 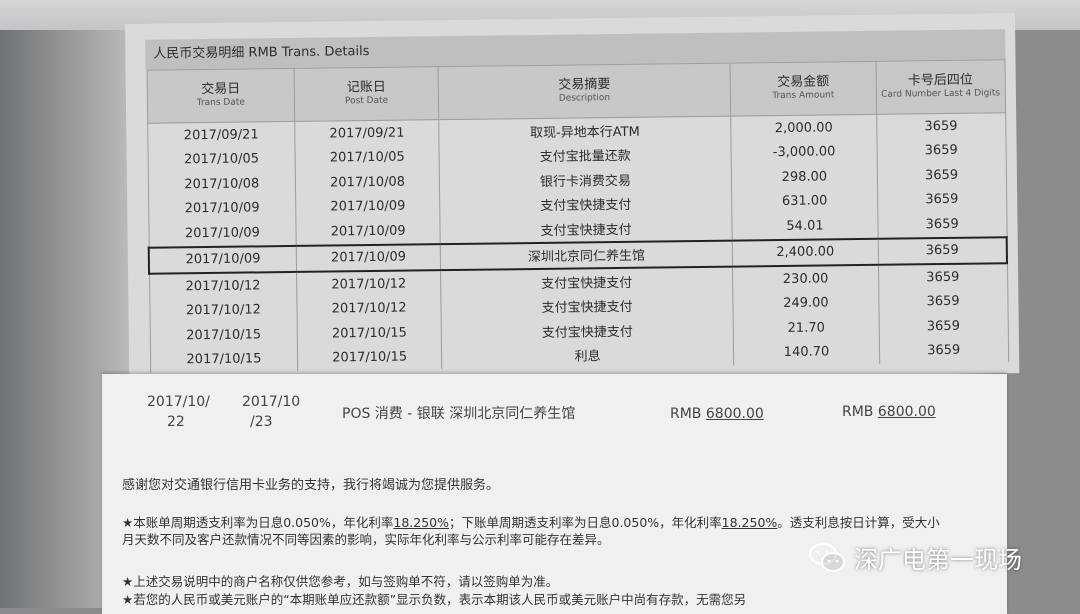 I want to click on column-header-zh: 卡号后四位, so click(x=940, y=81).